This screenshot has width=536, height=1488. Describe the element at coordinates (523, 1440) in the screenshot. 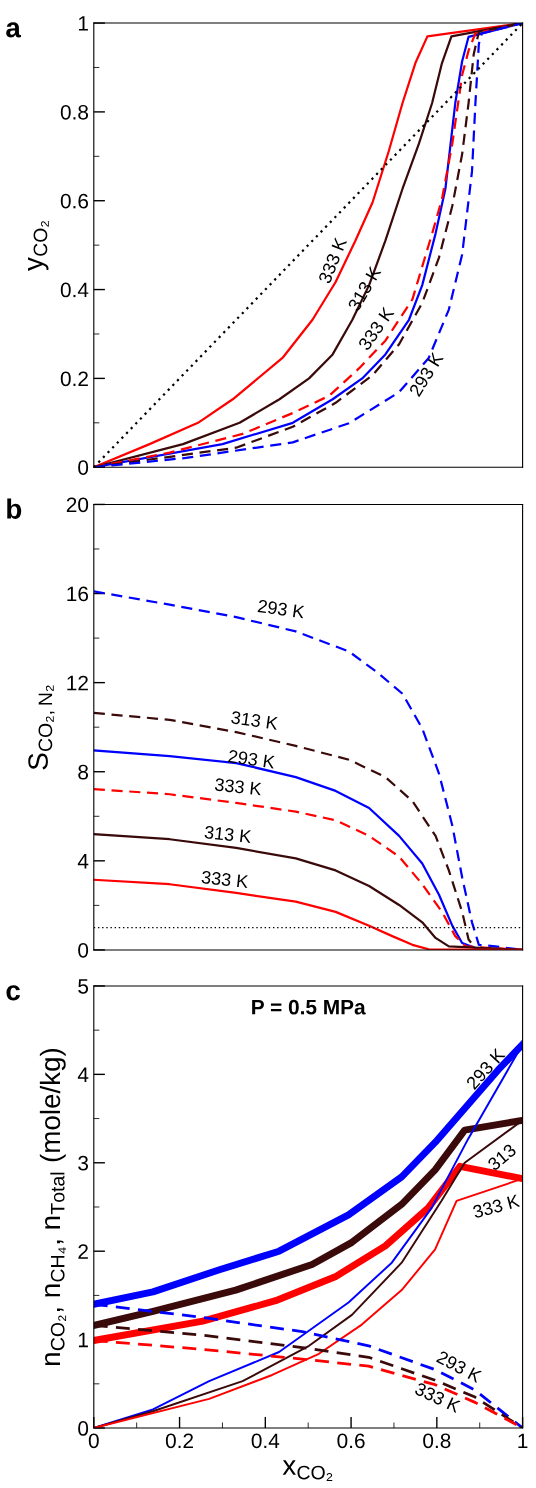

I see `x-tick-label: 1` at that location.